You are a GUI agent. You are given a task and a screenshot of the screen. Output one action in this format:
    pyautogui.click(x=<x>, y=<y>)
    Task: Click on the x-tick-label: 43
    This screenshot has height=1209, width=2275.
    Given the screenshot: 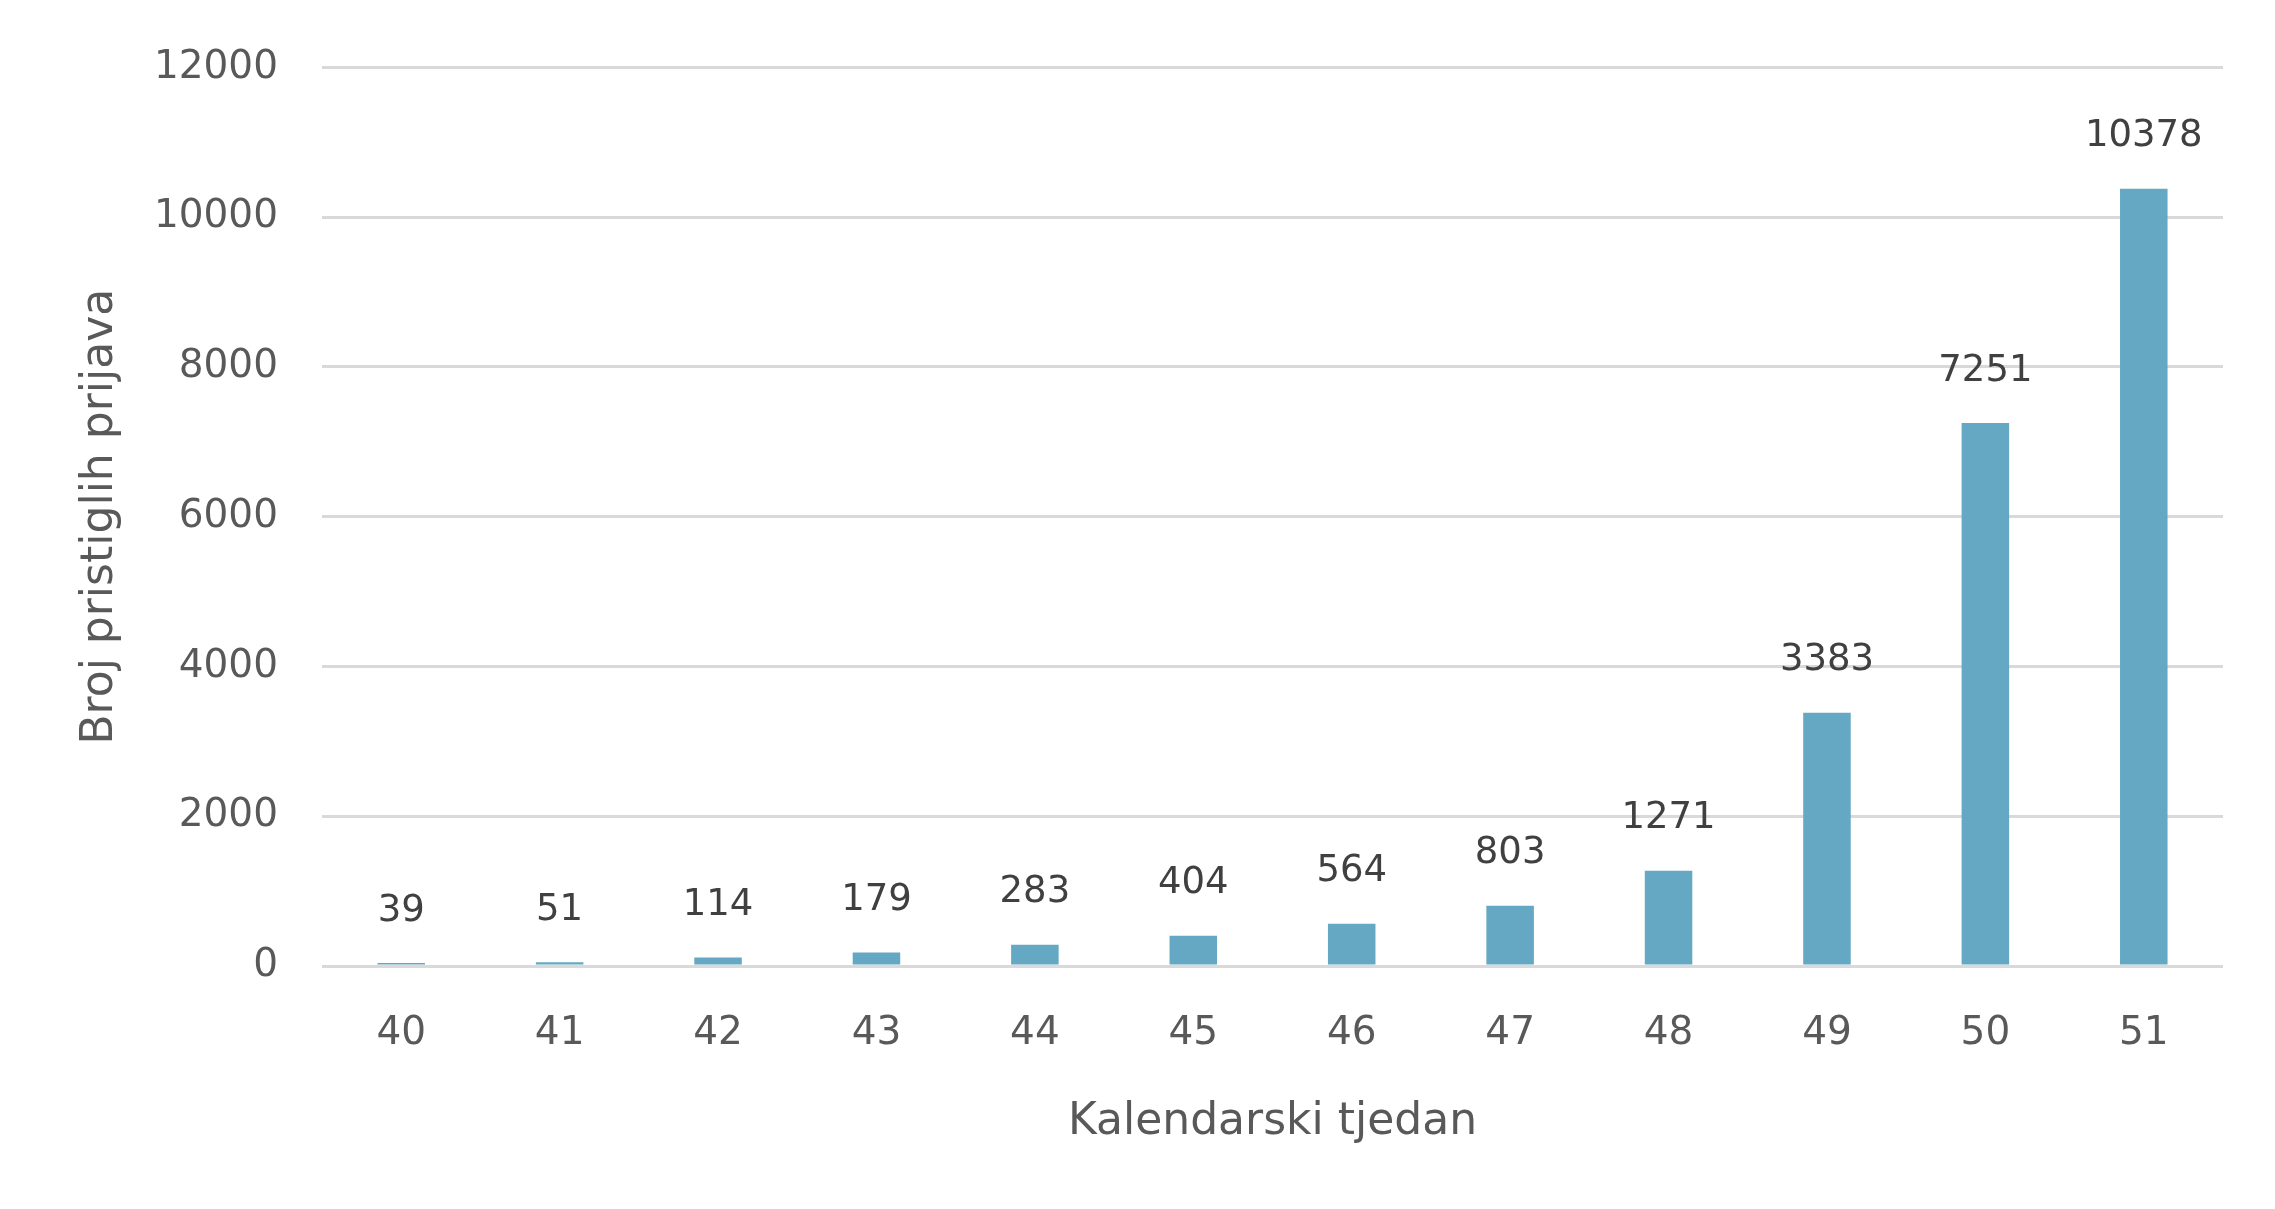 What is the action you would take?
    pyautogui.click(x=876, y=1030)
    